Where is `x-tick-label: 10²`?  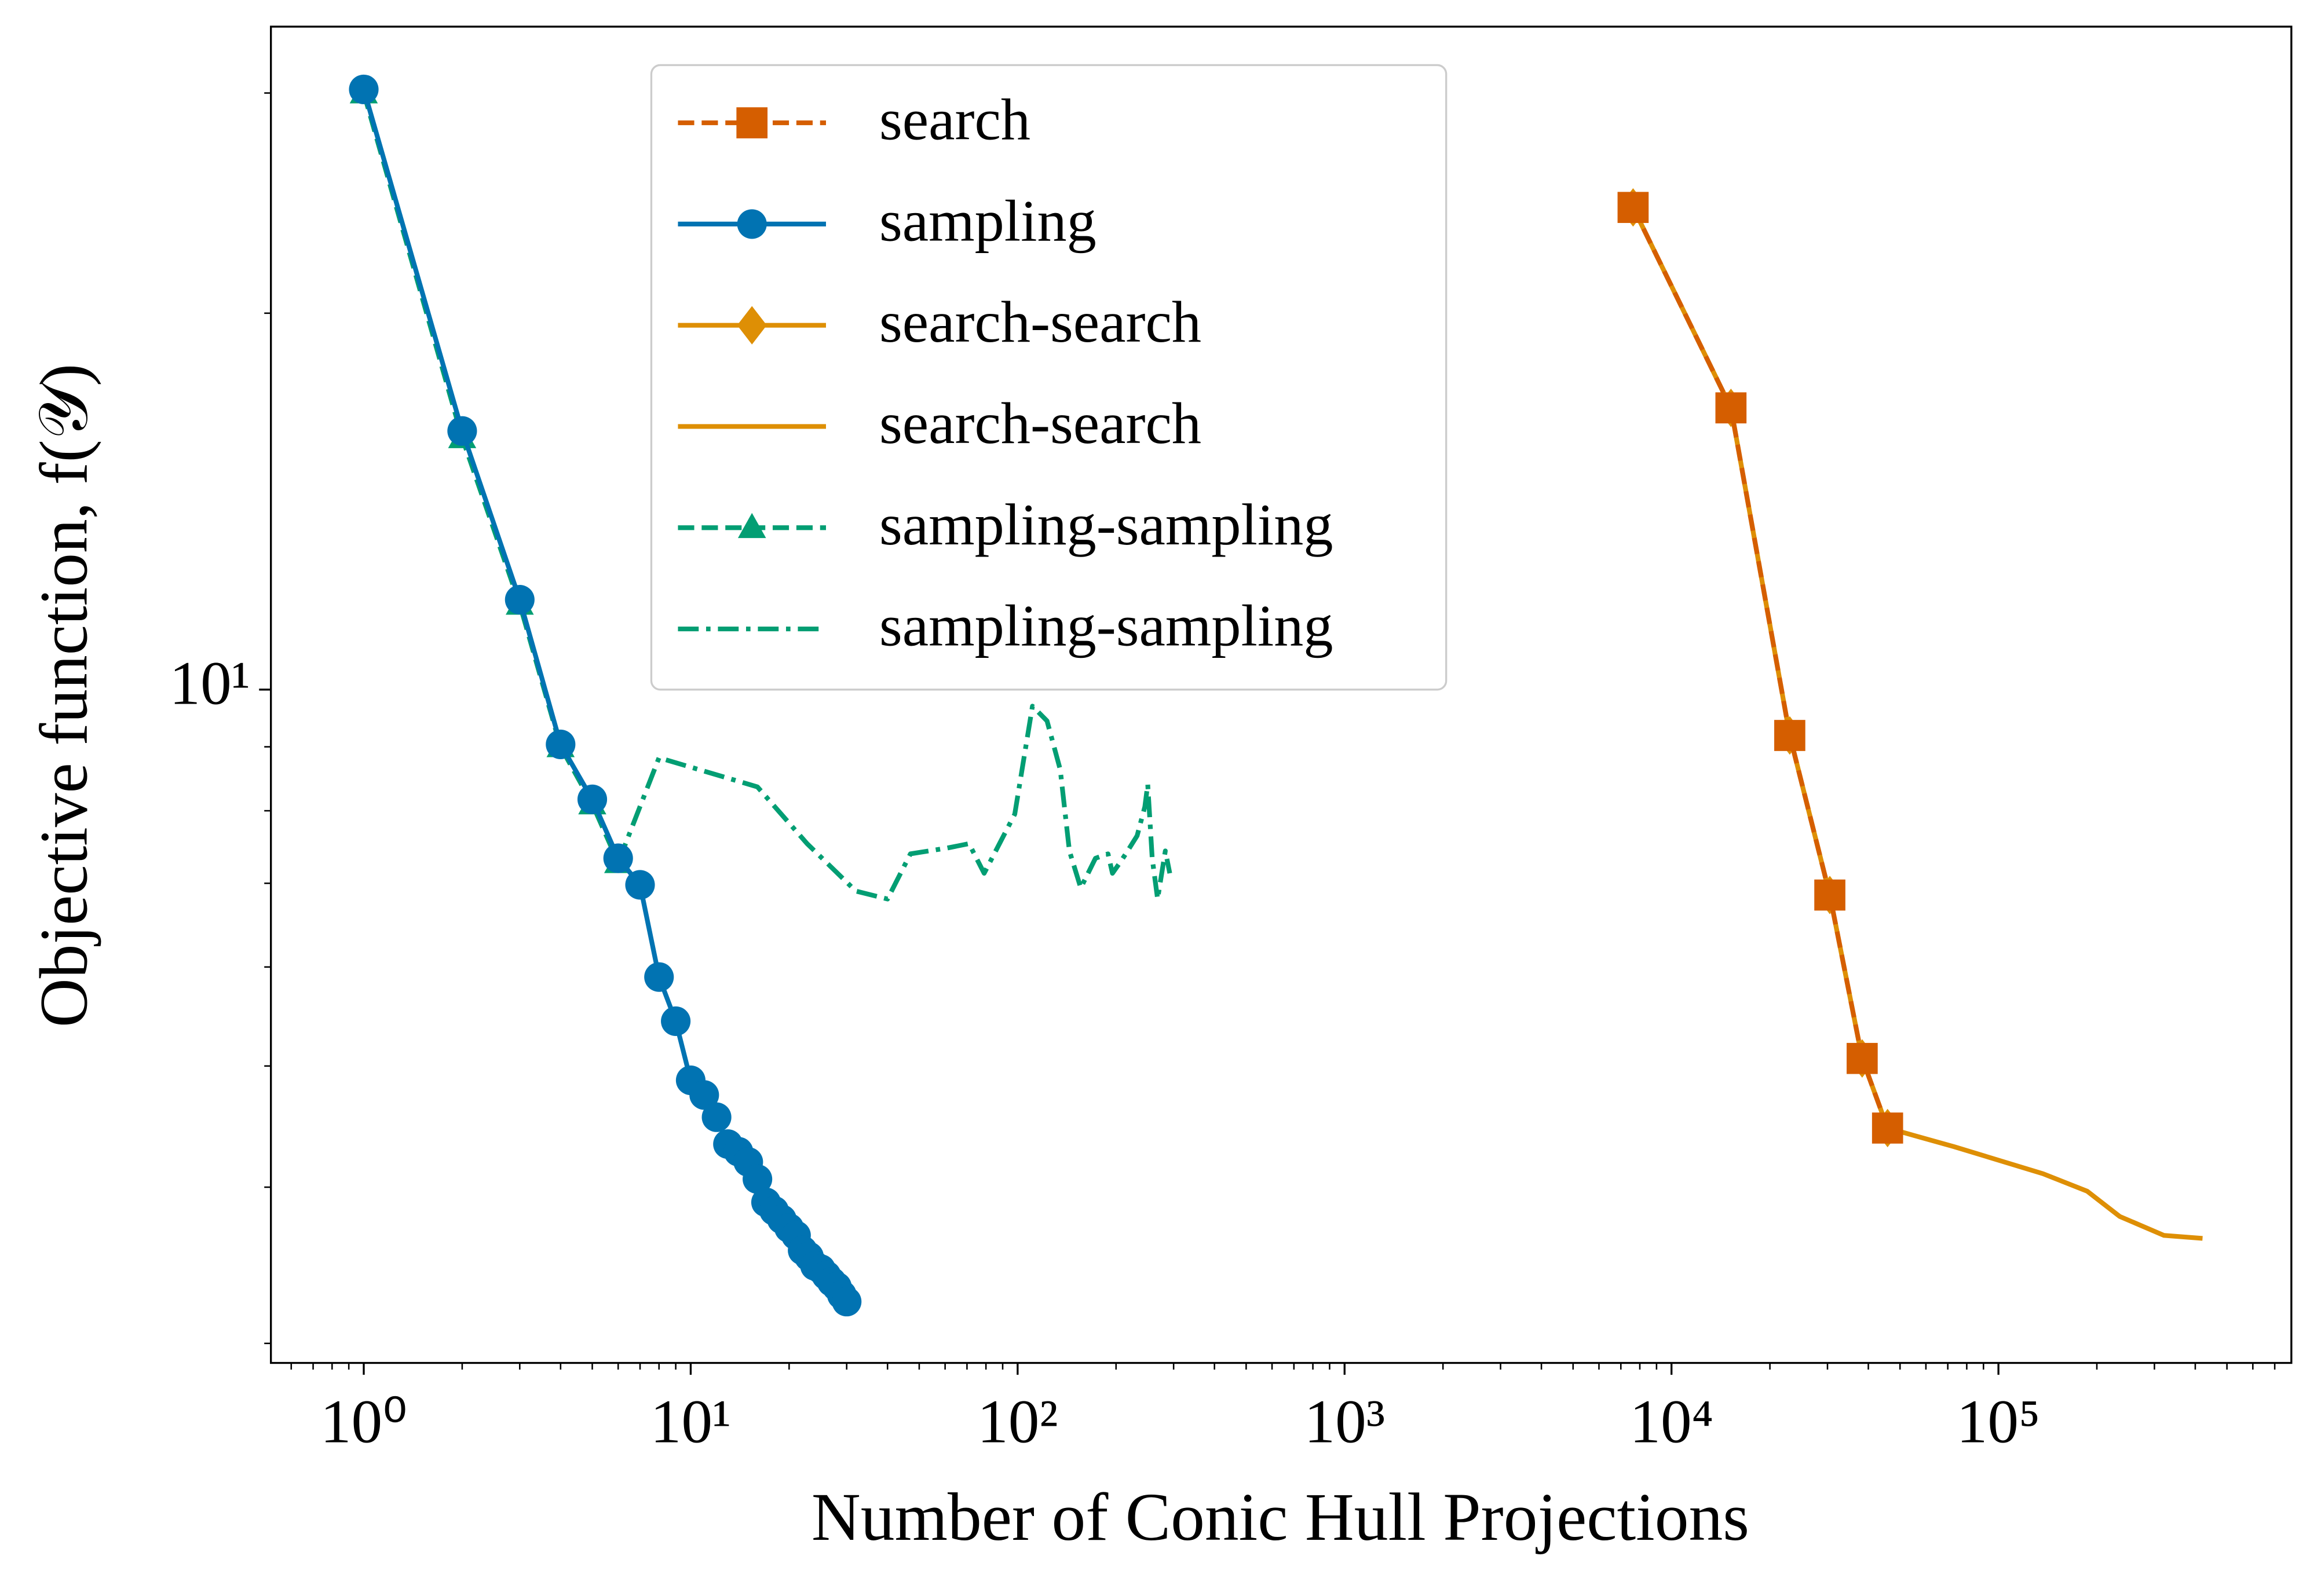
x-tick-label: 10² is located at coordinates (1017, 1422).